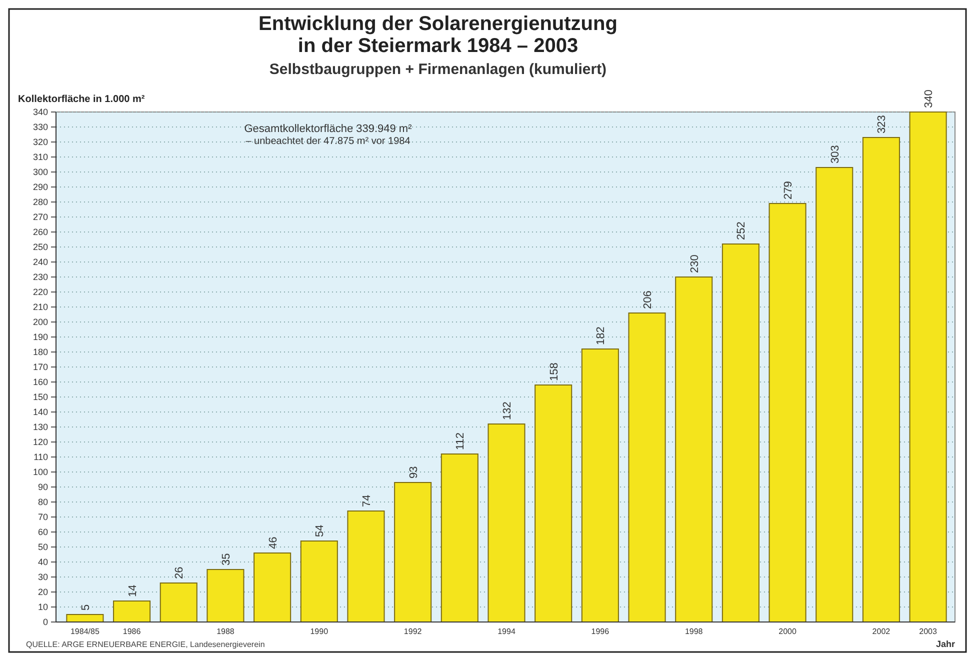 This screenshot has height=662, width=975. I want to click on y-tick-label: 110, so click(41, 457).